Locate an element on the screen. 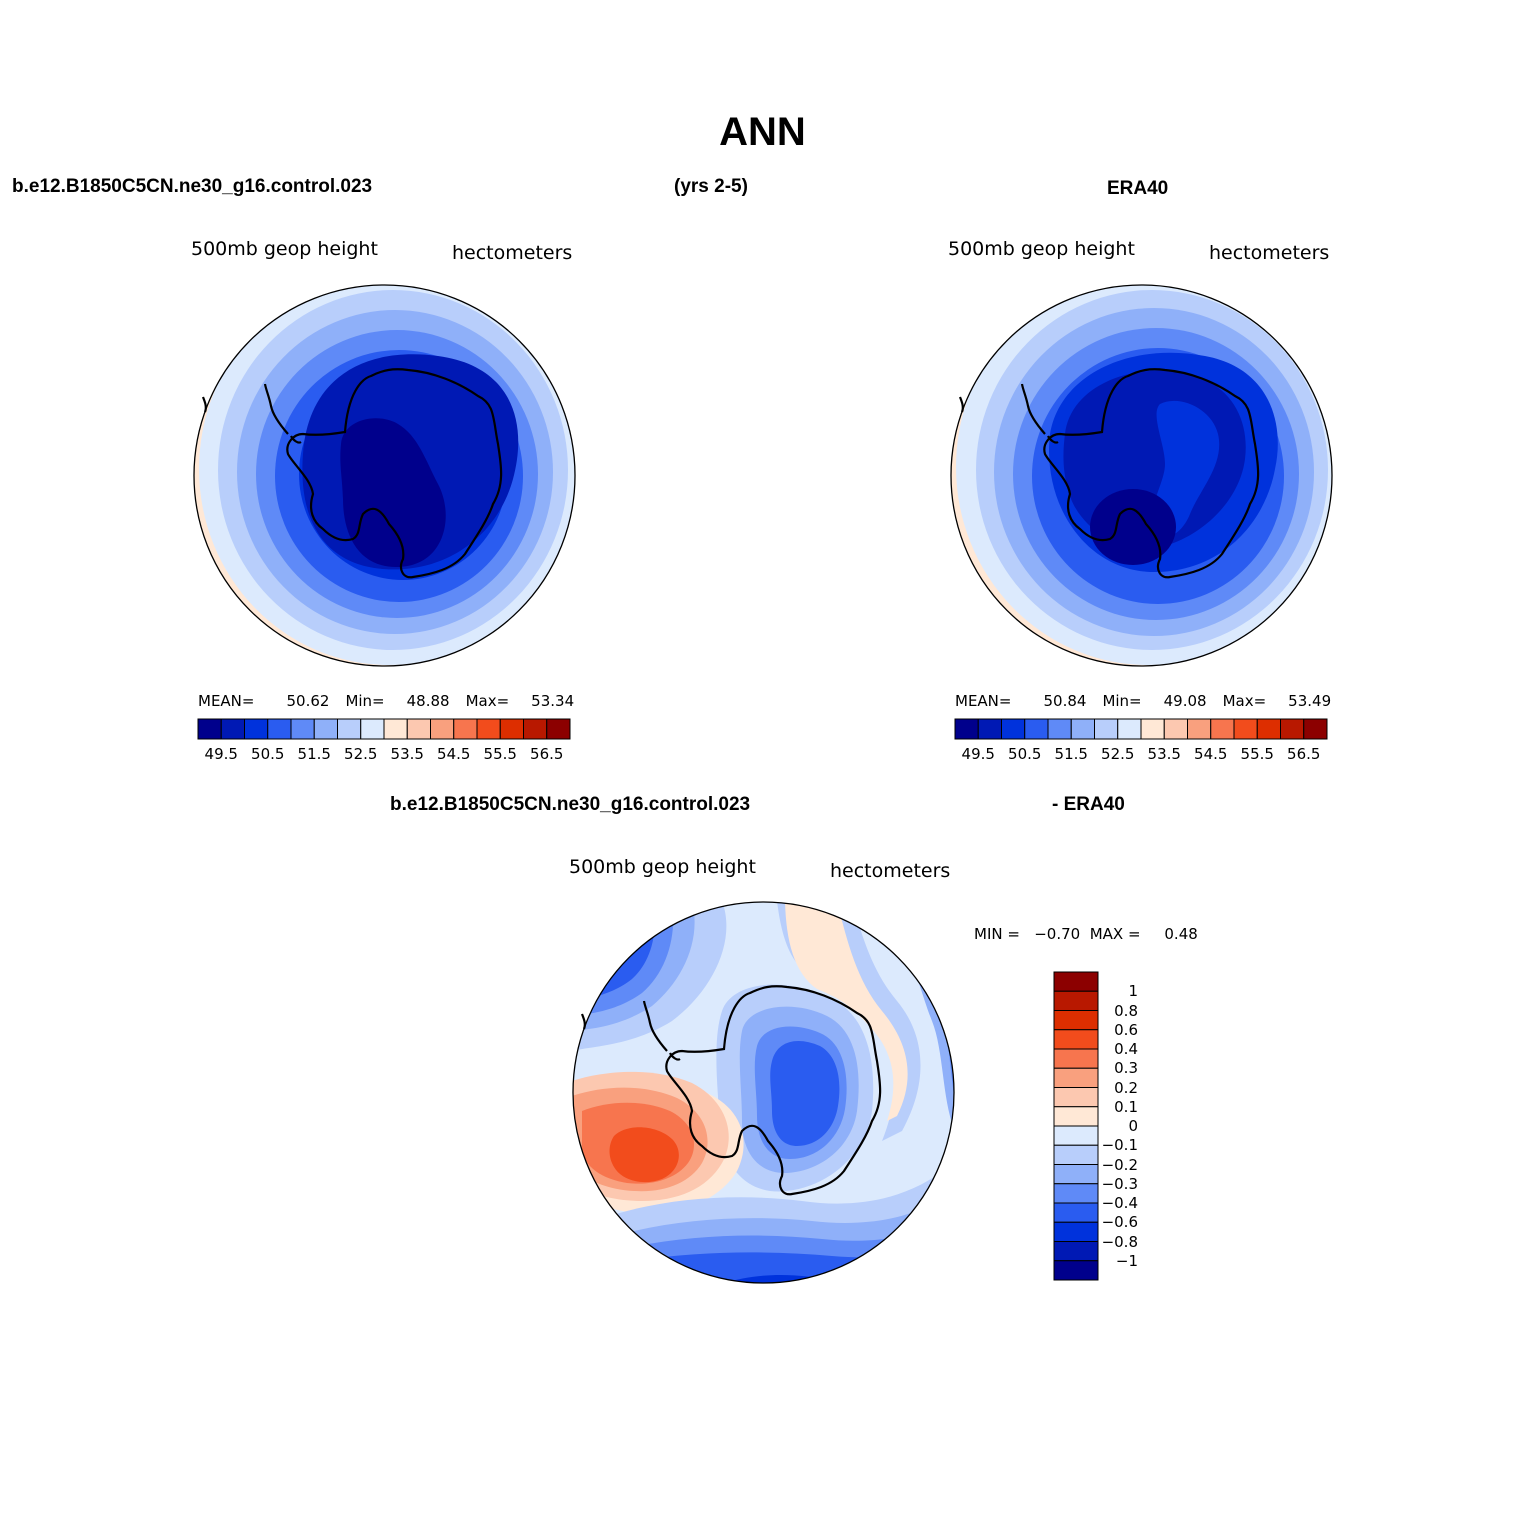 The height and width of the screenshot is (1525, 1525). difference-colorbar is located at coordinates (1076, 1126).